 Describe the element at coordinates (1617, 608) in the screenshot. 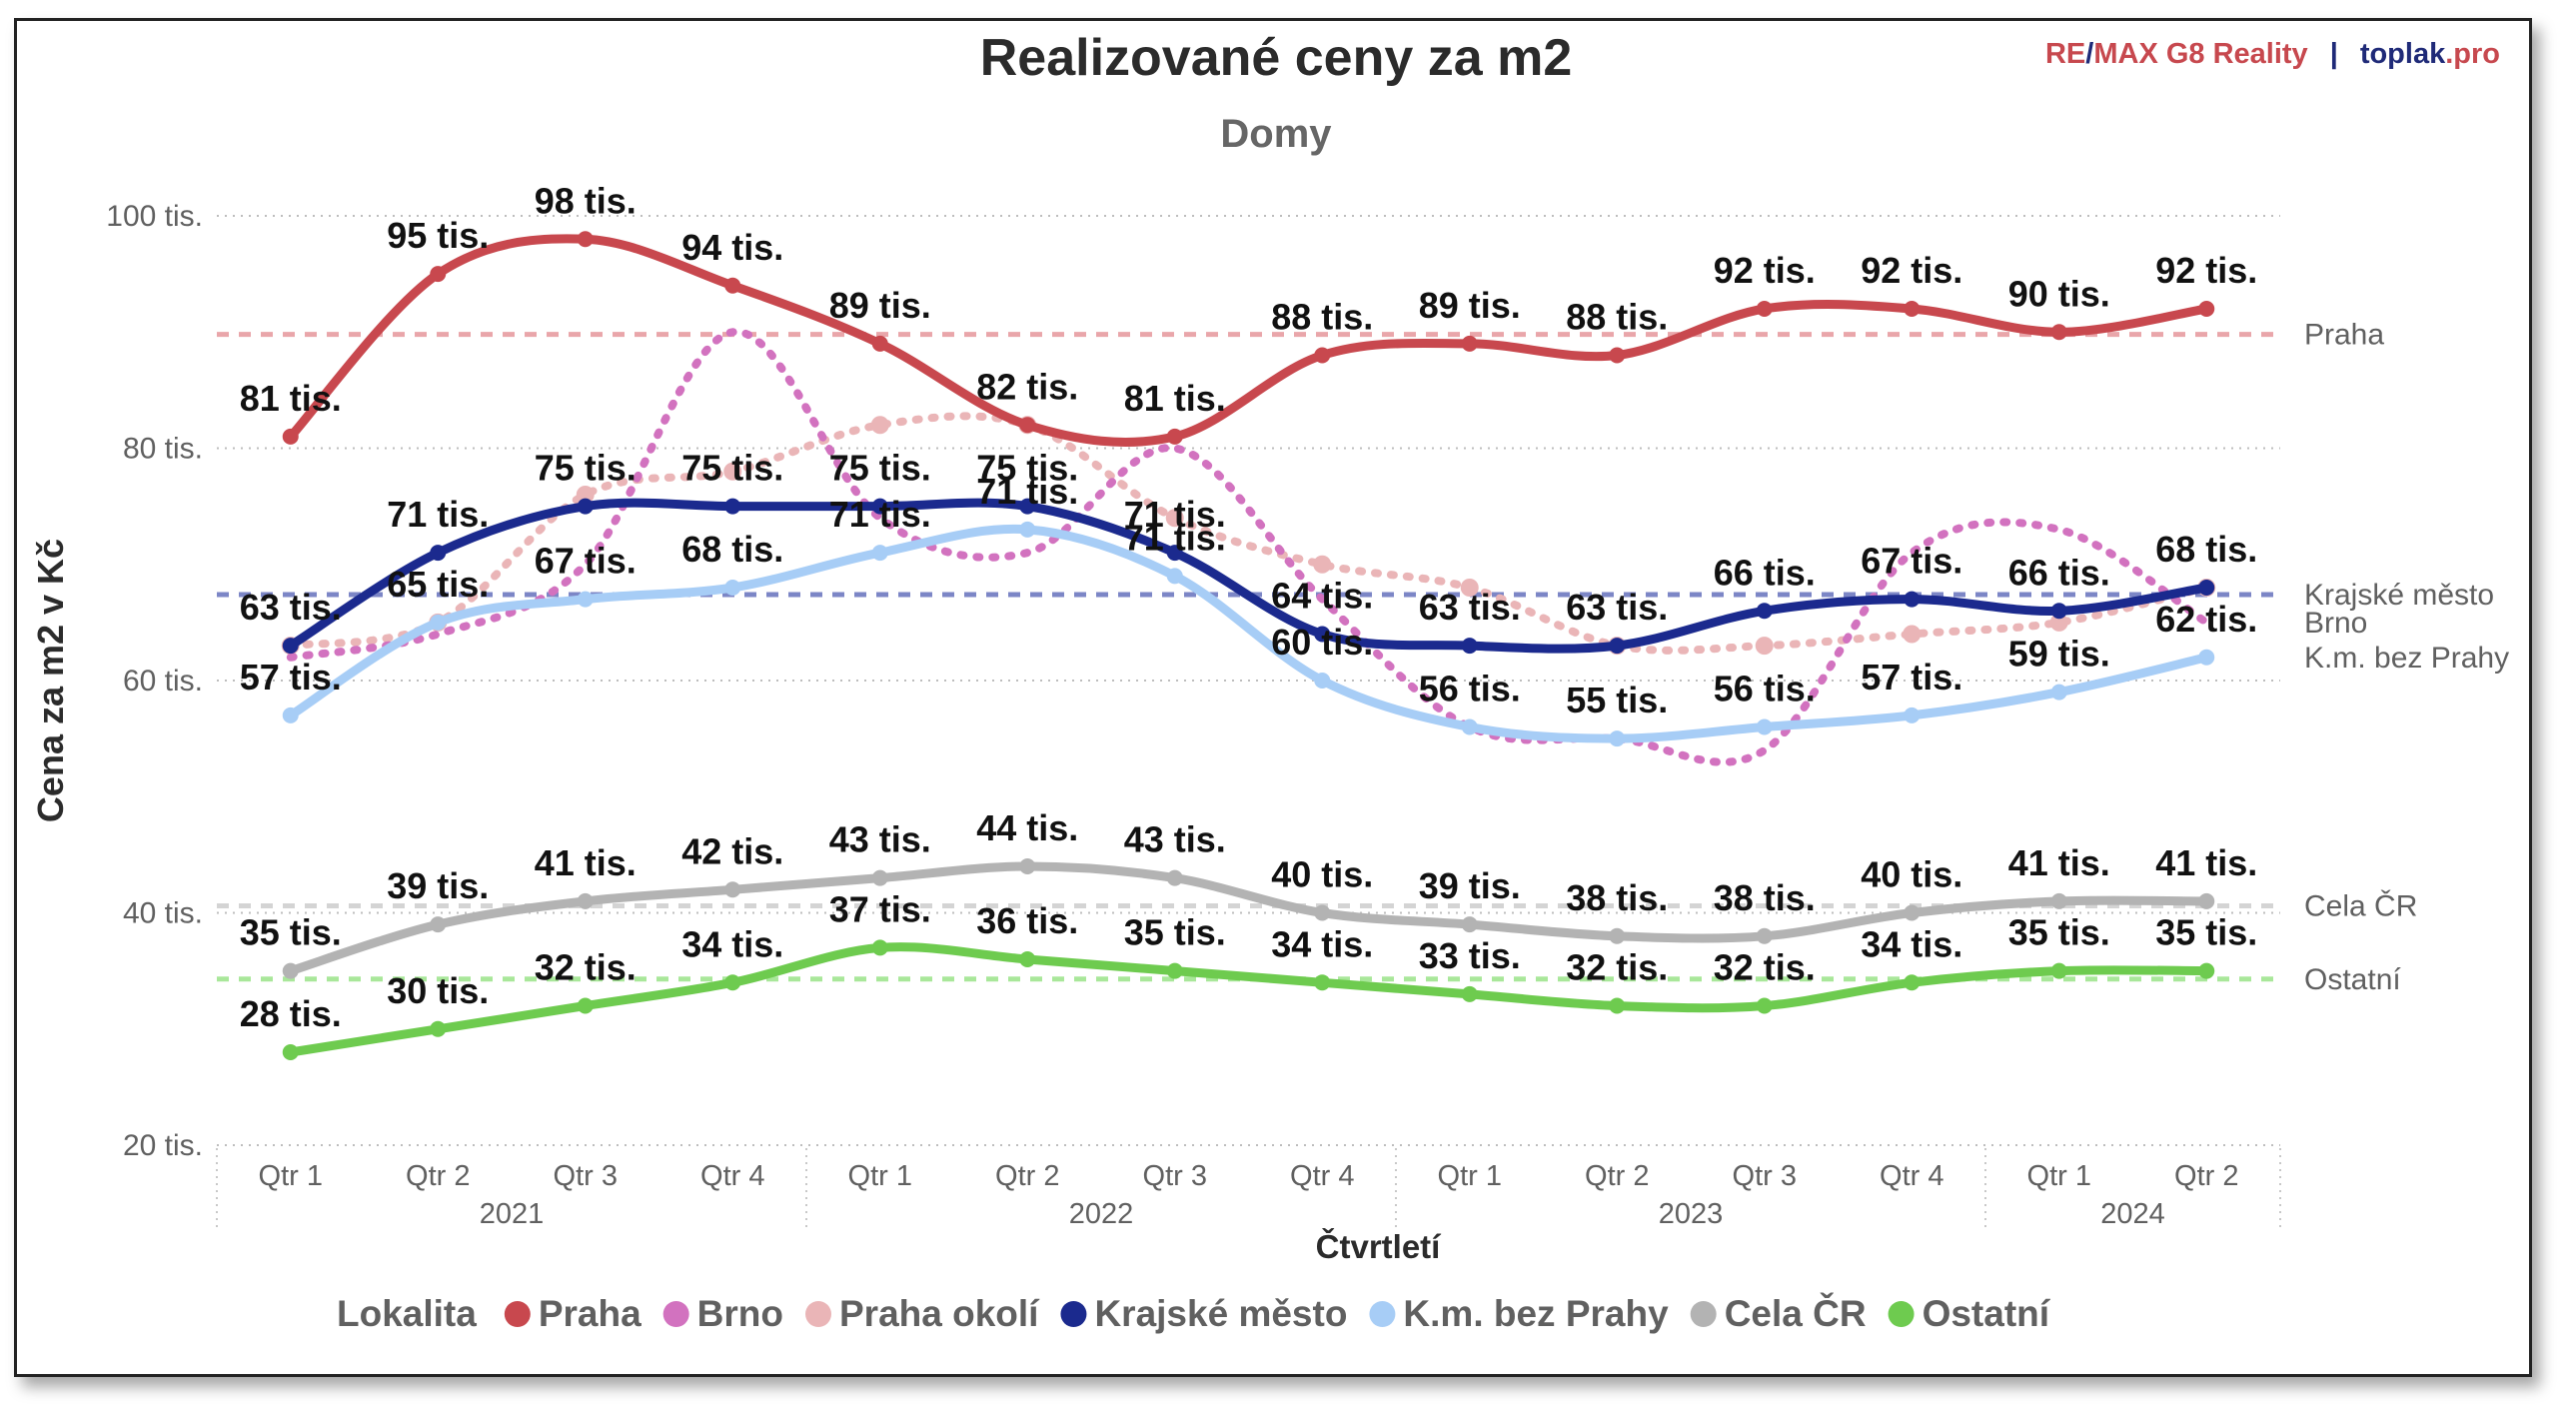

I see `data-label: 63 tis.` at that location.